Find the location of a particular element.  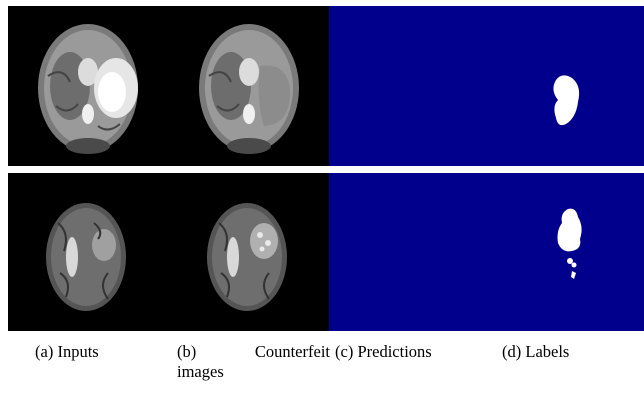

counterfeit-mri-top is located at coordinates (248, 86).